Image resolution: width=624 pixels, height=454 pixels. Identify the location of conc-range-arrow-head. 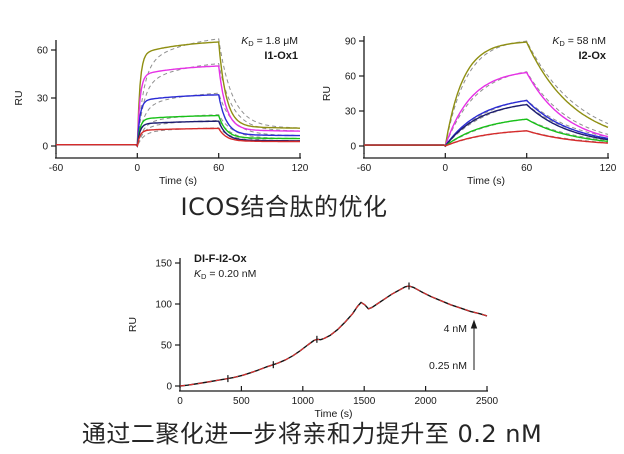
(474, 324).